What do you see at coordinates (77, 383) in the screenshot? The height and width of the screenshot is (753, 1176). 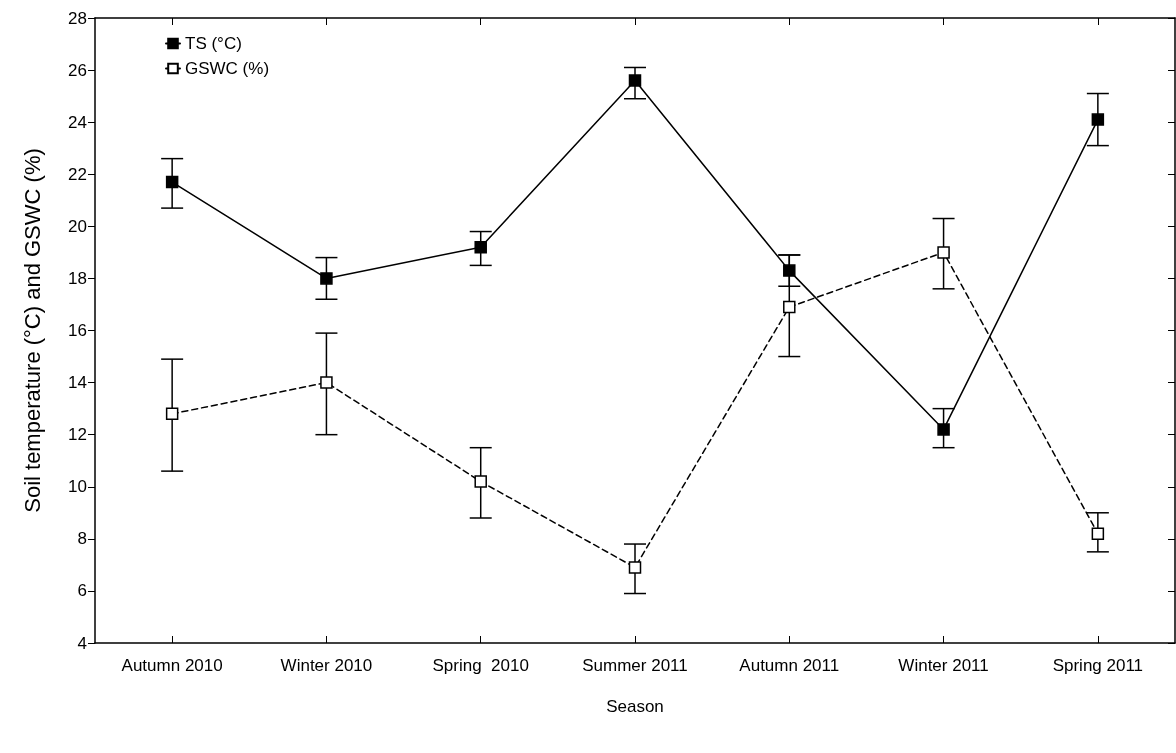 I see `y-tick-label: 14` at bounding box center [77, 383].